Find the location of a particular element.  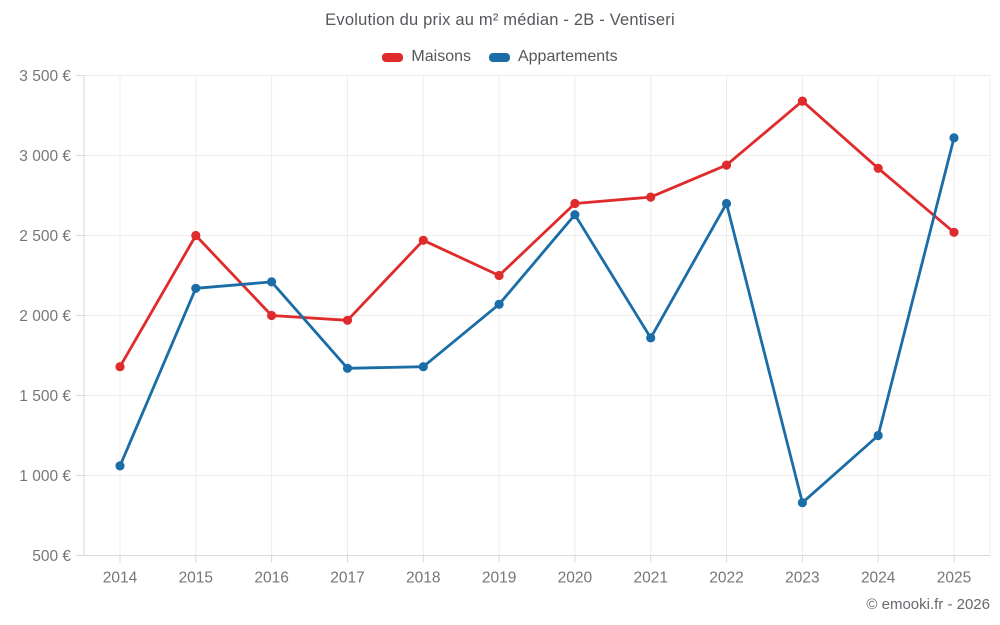

data-point-maisons-2025 is located at coordinates (954, 232).